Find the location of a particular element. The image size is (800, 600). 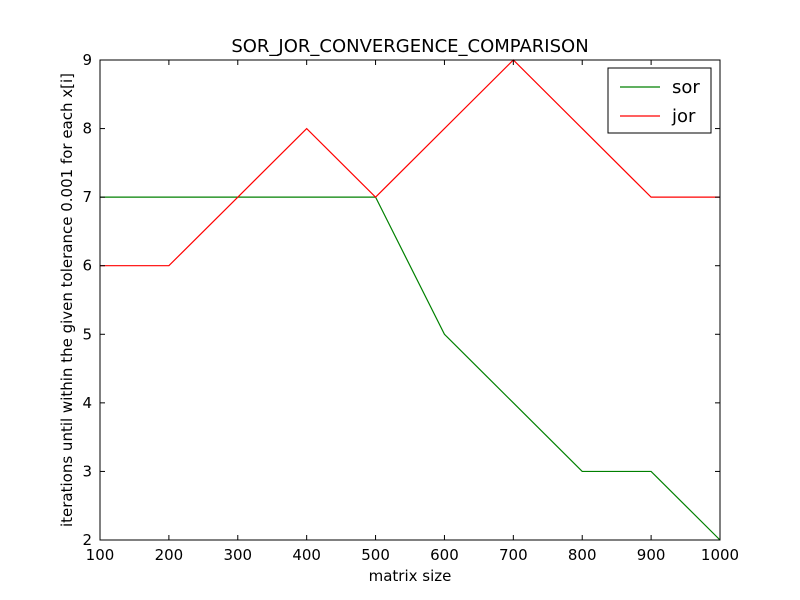

x-tick-labels: 100 200 300 400 500 600 700 800 900 1000 is located at coordinates (412, 555).